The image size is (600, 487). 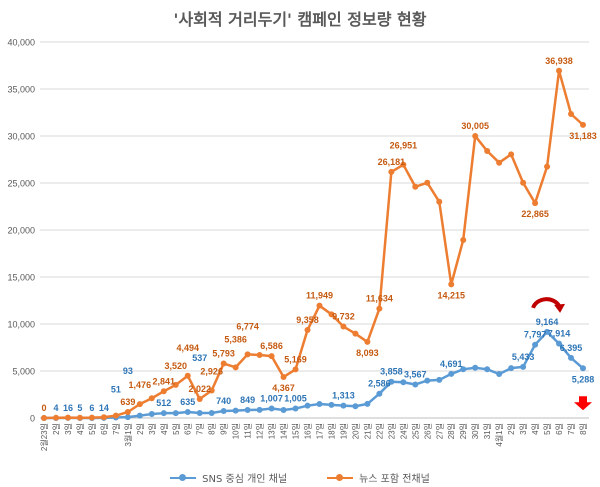 What do you see at coordinates (300, 19) in the screenshot?
I see `chart-title: '사회적 거리두기' 캠페인 정보량 현황` at bounding box center [300, 19].